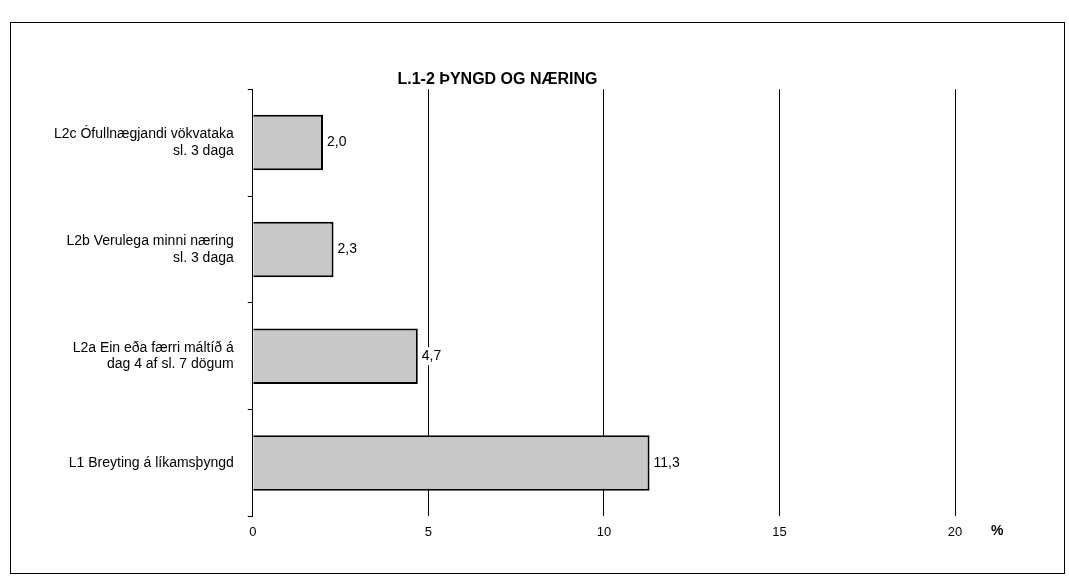 The image size is (1069, 578). What do you see at coordinates (153, 355) in the screenshot?
I see `y-tick-label: L2a Ein eða færri máltíð á dag 4 af sl. 7 dögum` at bounding box center [153, 355].